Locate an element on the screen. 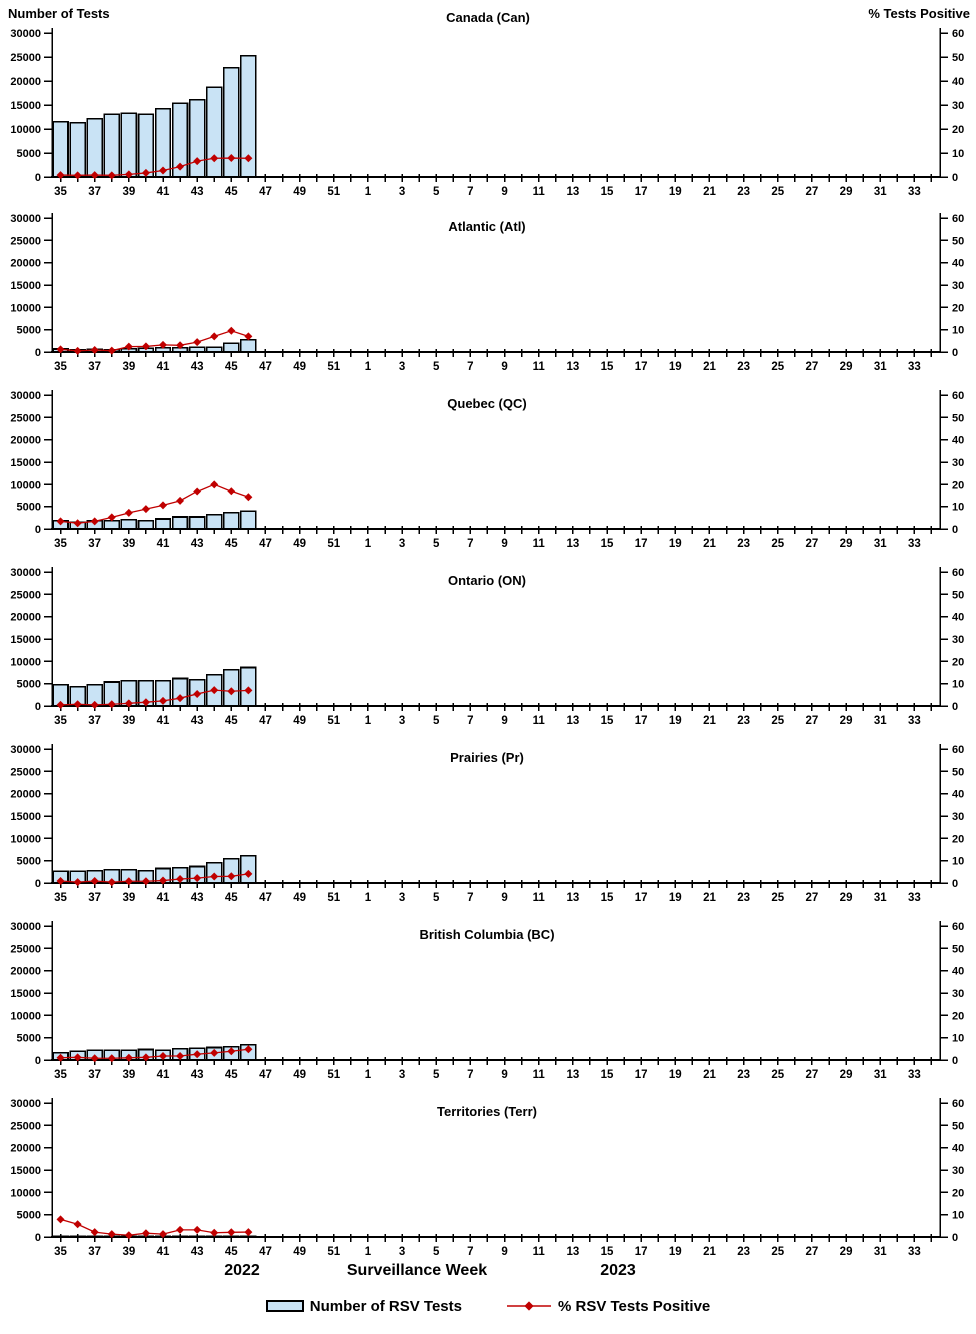  week-tick-label: 23 is located at coordinates (743, 898).